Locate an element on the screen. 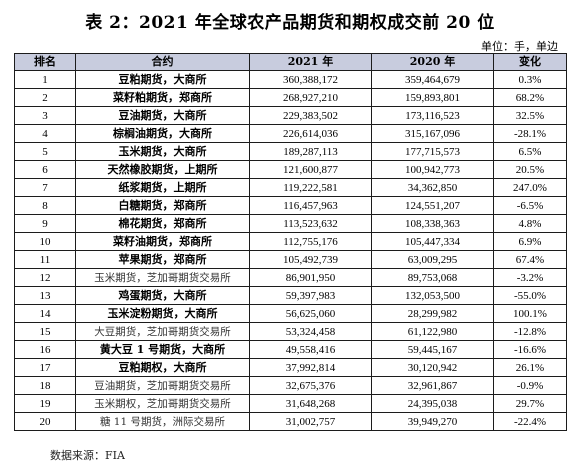  change-cell: 68.2% is located at coordinates (530, 97).